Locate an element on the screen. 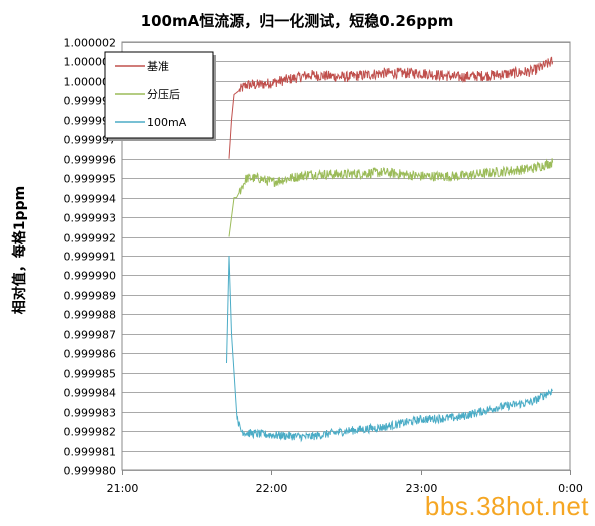  x-tick-label: 21:00 is located at coordinates (123, 488).